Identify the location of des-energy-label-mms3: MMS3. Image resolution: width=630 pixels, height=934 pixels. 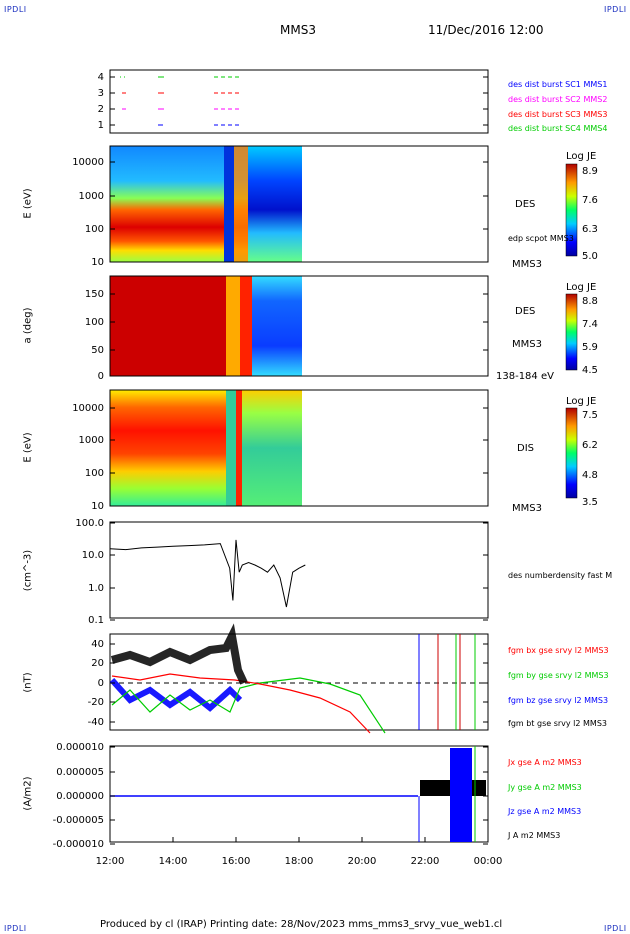
(527, 264).